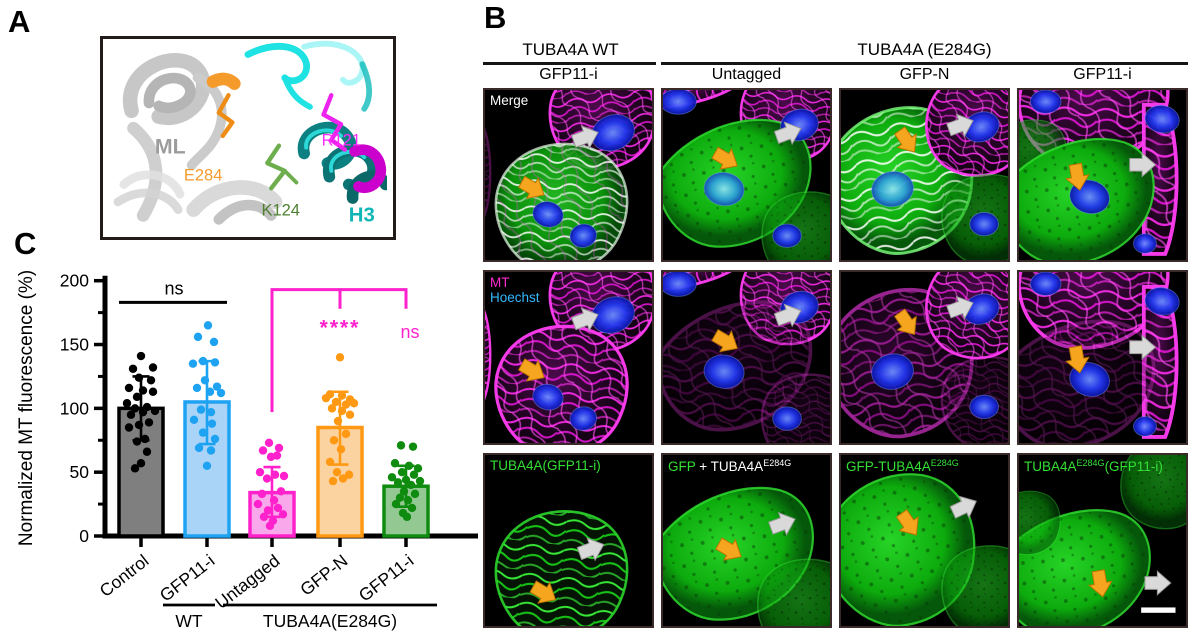 This screenshot has height=634, width=1201. What do you see at coordinates (729, 466) in the screenshot?
I see `tile-label-segment: + TUBA4A` at bounding box center [729, 466].